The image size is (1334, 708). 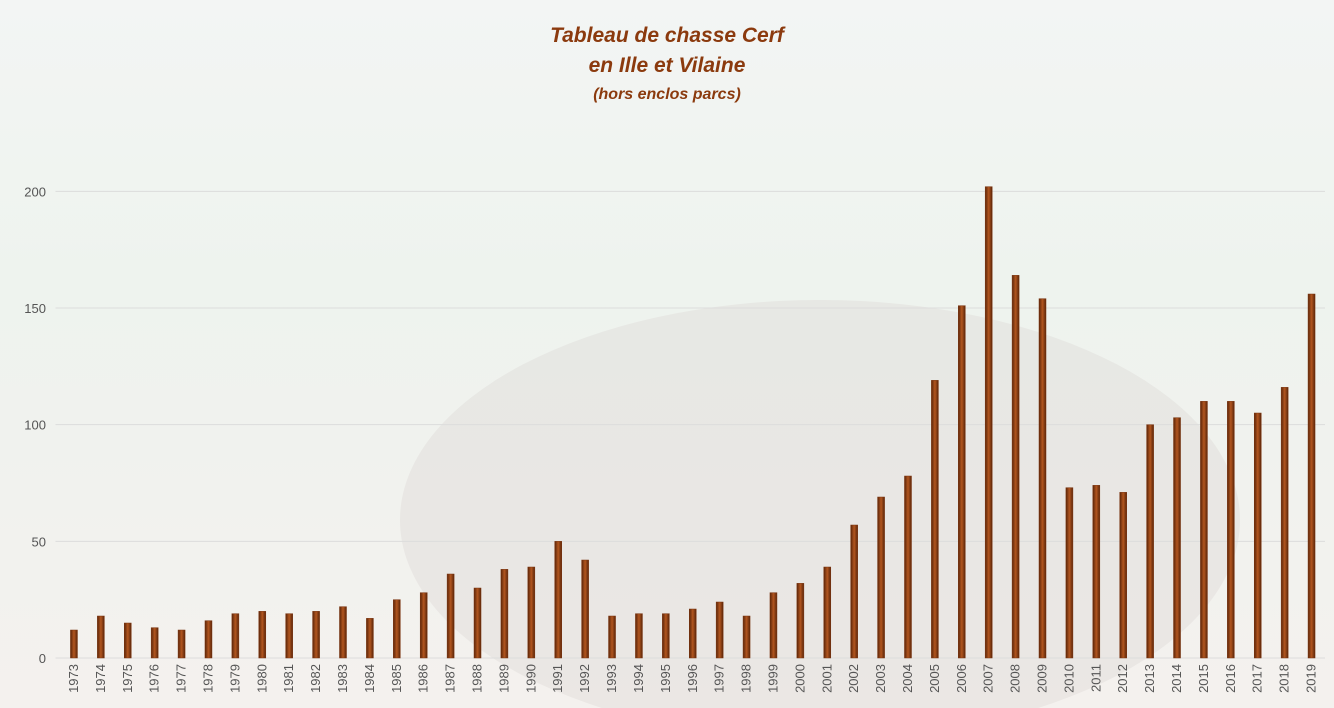 I want to click on x-tick-label: 2003, so click(x=880, y=678).